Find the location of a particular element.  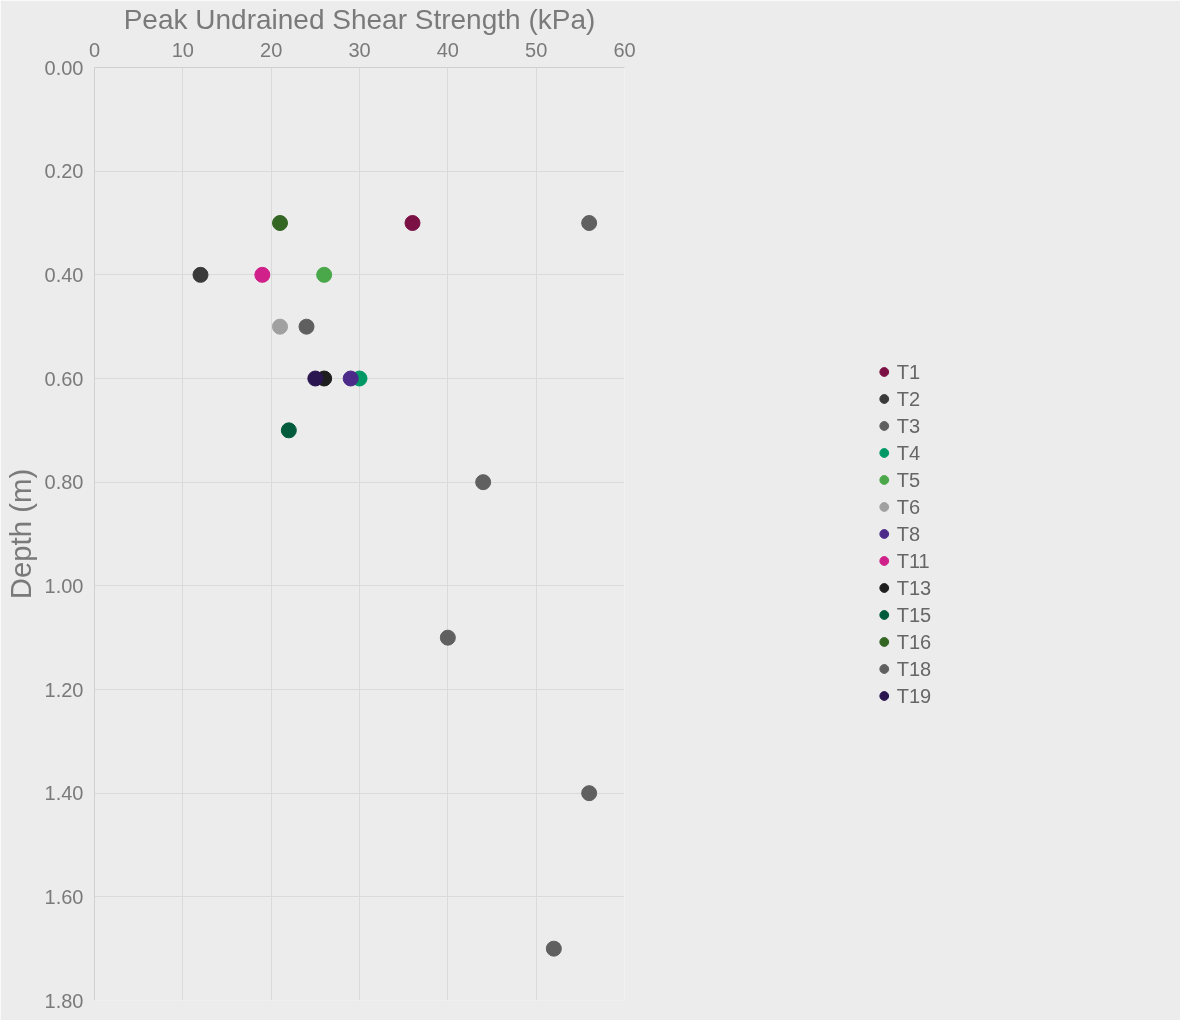

y-tick-label: 0.60 is located at coordinates (64, 378).